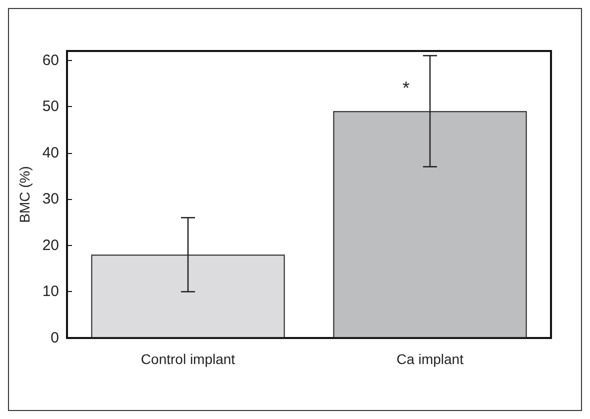 The image size is (590, 419). What do you see at coordinates (406, 88) in the screenshot?
I see `annotation: *` at bounding box center [406, 88].